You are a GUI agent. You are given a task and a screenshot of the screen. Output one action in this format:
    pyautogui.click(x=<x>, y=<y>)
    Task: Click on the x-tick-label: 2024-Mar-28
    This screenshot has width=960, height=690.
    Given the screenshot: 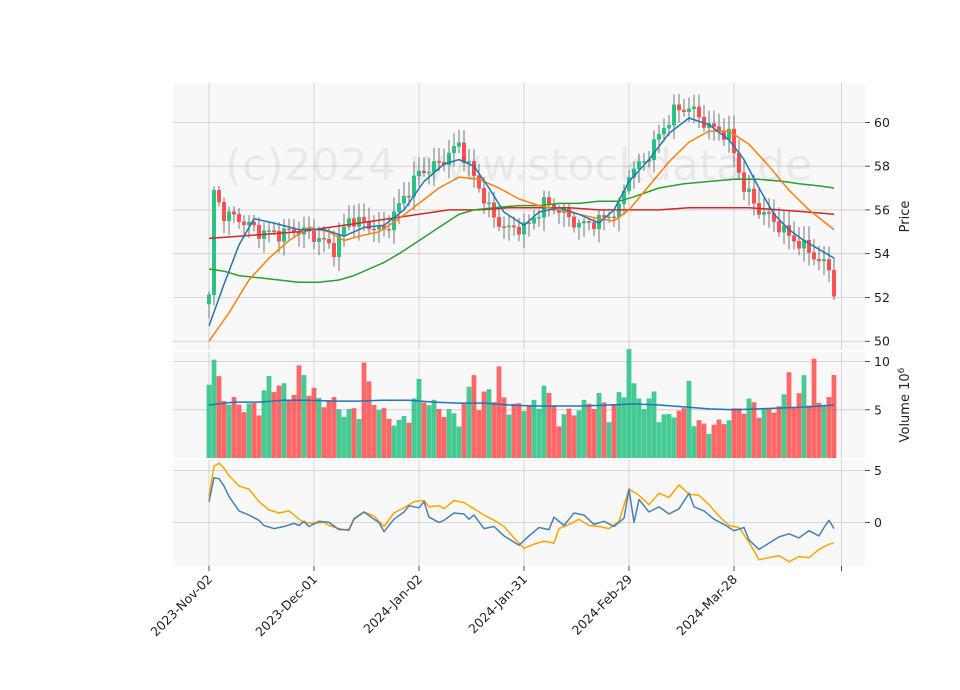 What is the action you would take?
    pyautogui.click(x=706, y=604)
    